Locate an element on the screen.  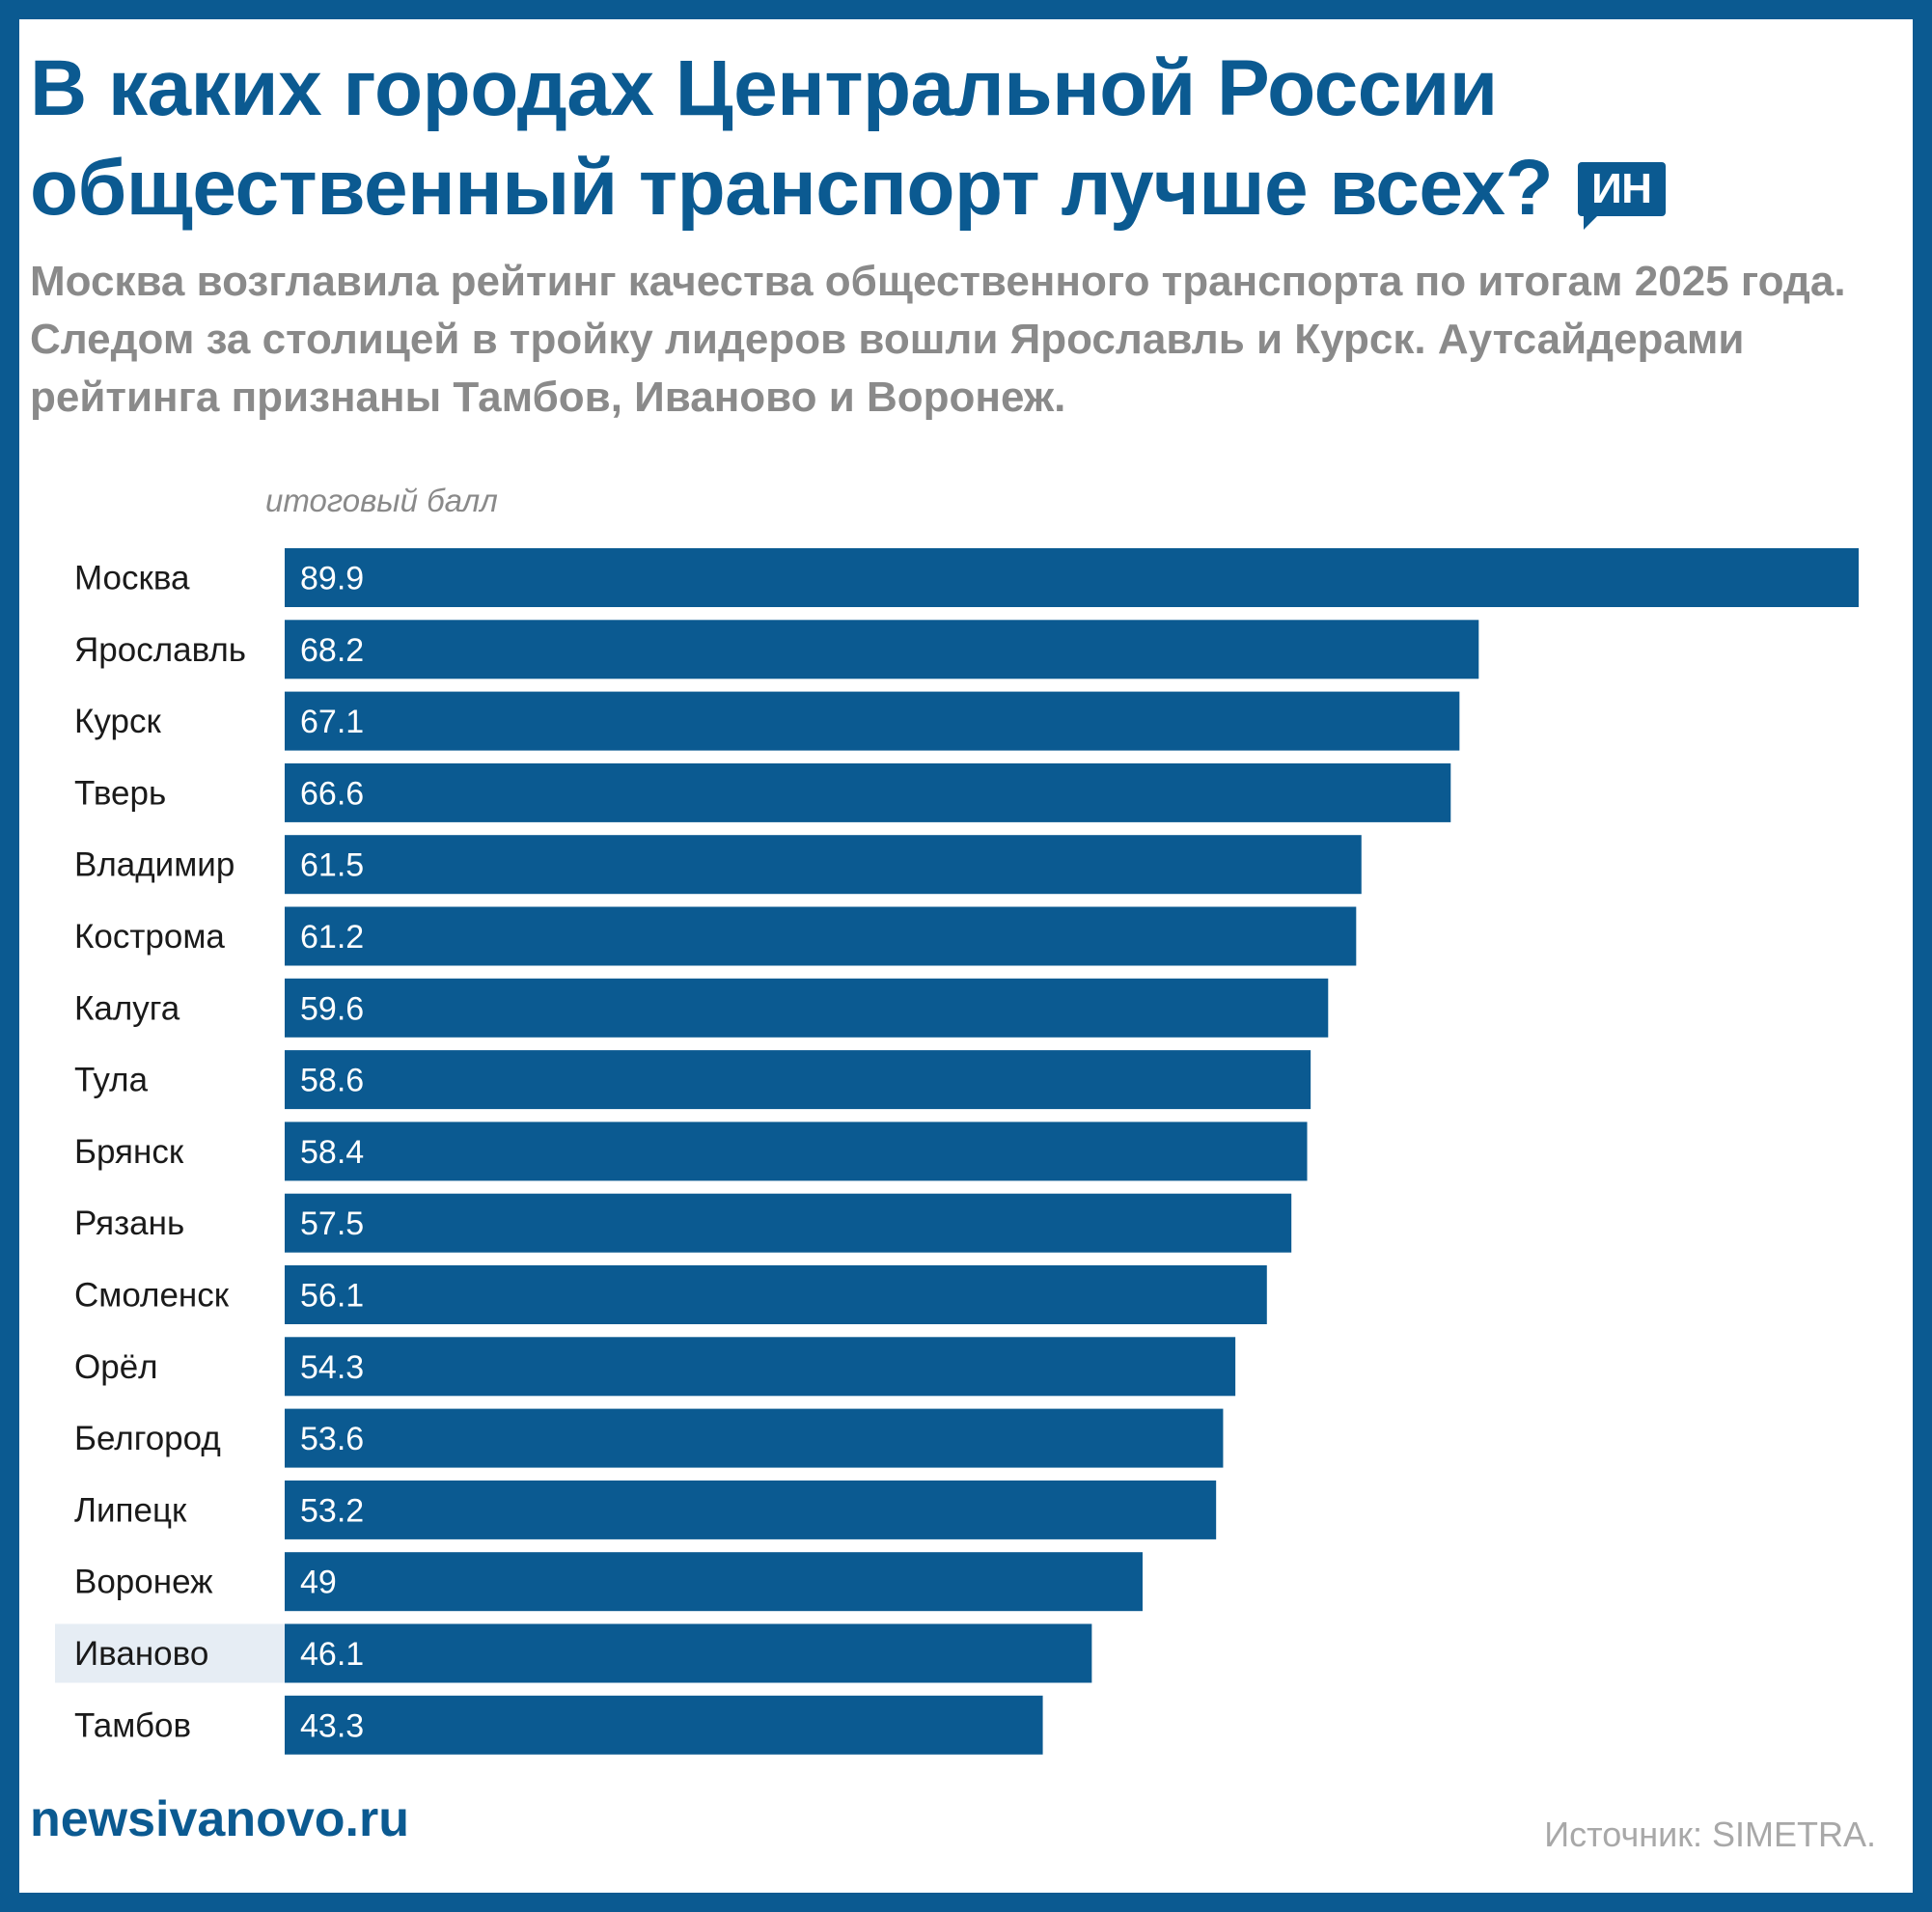
highlight-band is located at coordinates (170, 1653).